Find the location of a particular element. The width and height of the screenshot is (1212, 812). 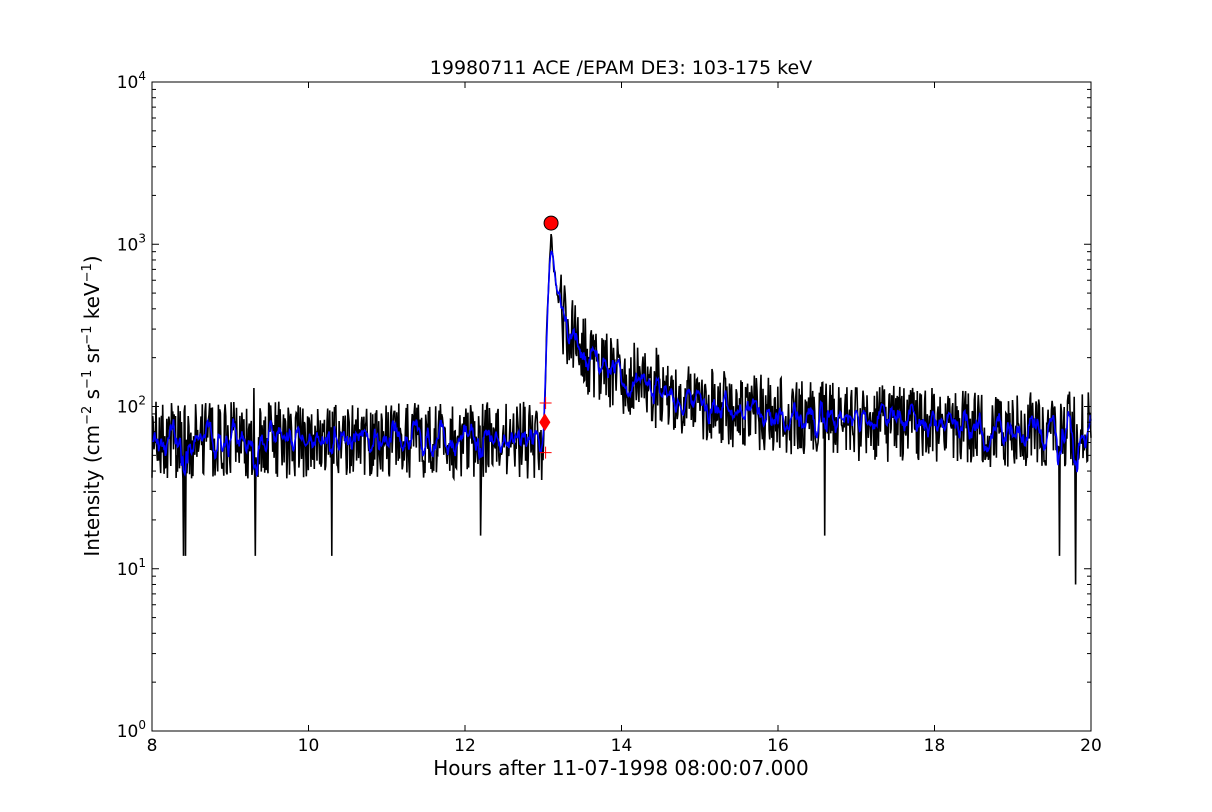

x-tick-label: 12 is located at coordinates (465, 746).